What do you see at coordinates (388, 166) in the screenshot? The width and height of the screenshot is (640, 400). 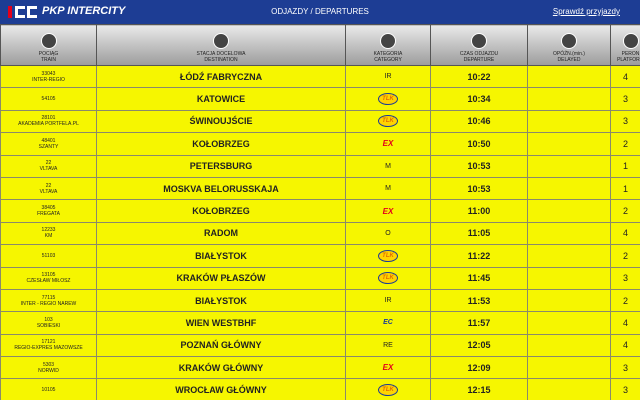 I see `category-cell: M` at bounding box center [388, 166].